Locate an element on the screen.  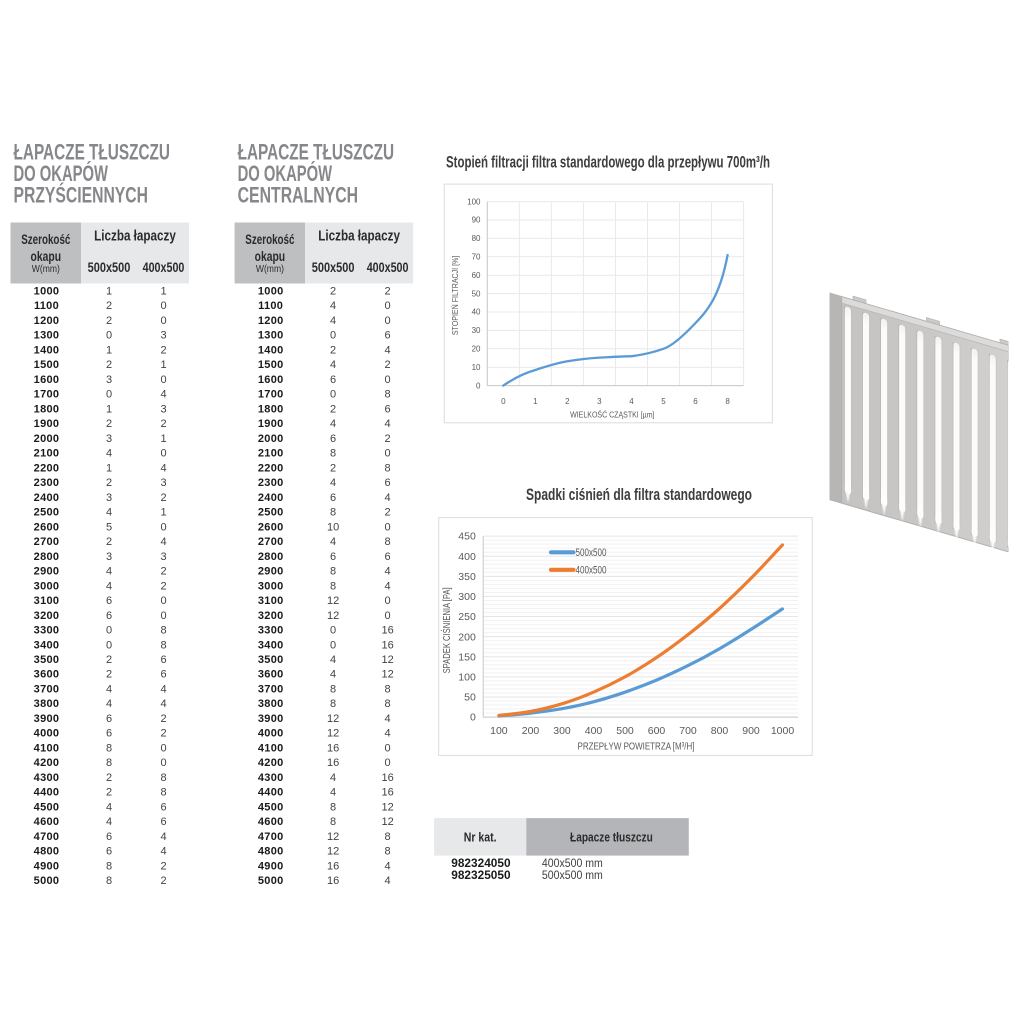
svg-text: 3100 is located at coordinates (47, 601).